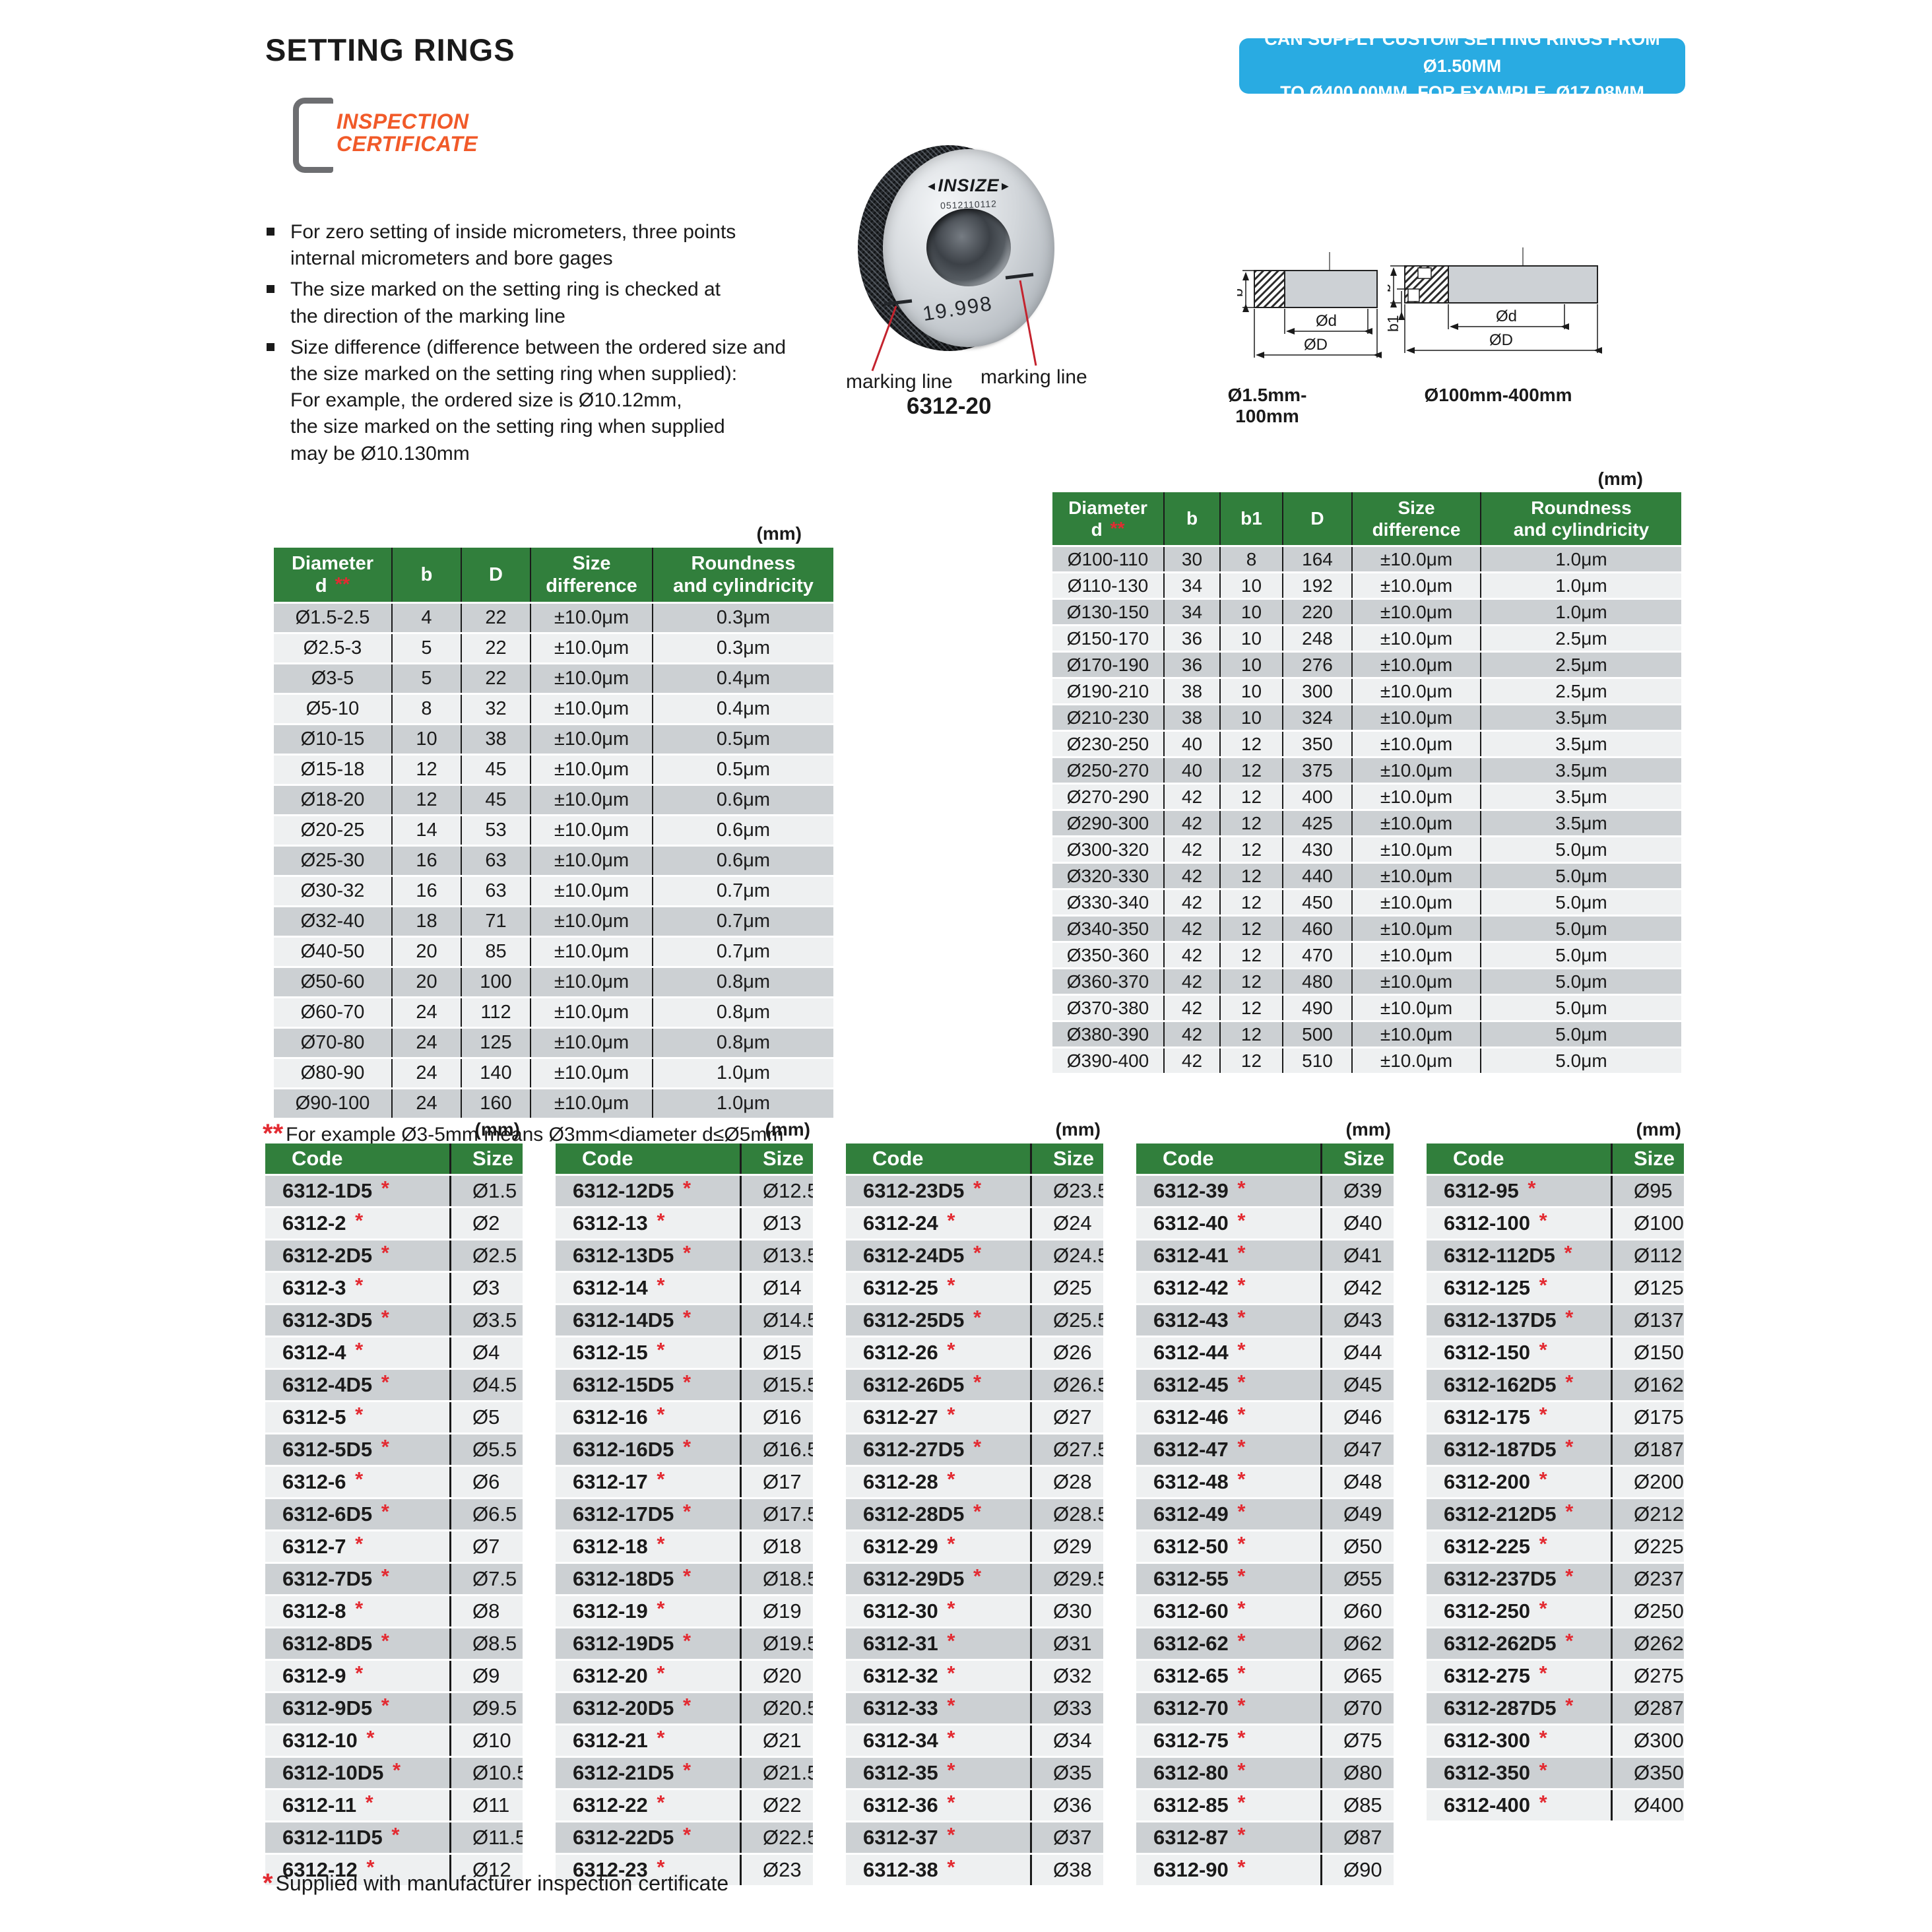 This screenshot has height=1932, width=1932. I want to click on table-cell: 100, so click(496, 982).